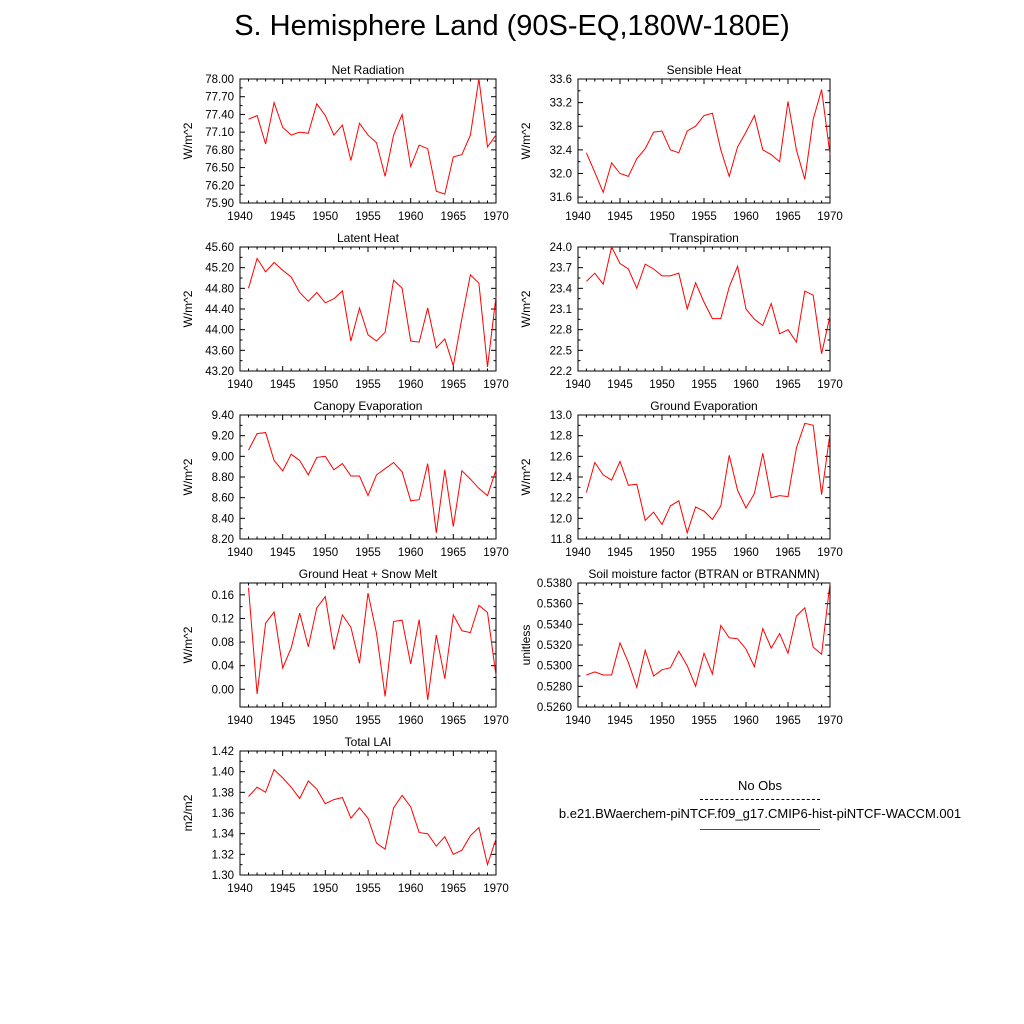 This screenshot has width=1024, height=1024. What do you see at coordinates (223, 643) in the screenshot?
I see `y-tick-label: 0.08` at bounding box center [223, 643].